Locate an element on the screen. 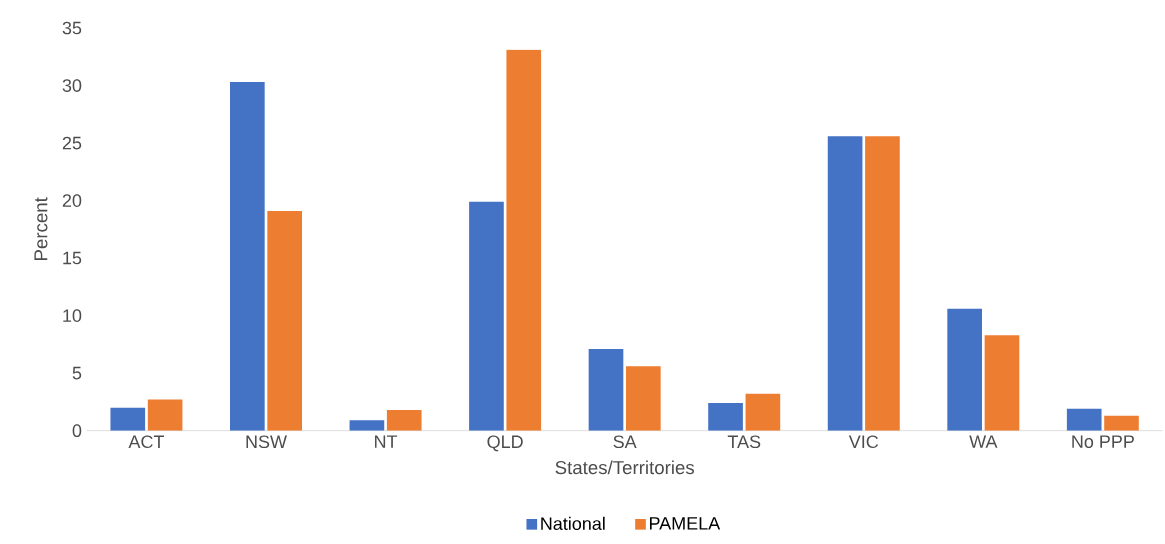 This screenshot has height=544, width=1165. y-tick-label: 10 is located at coordinates (72, 315).